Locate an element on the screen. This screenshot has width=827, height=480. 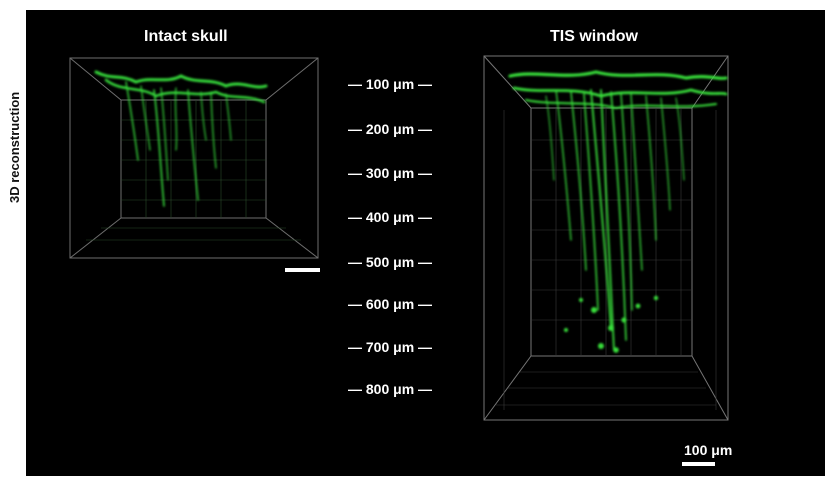
depth-800: — 800 μm — is located at coordinates (390, 389).